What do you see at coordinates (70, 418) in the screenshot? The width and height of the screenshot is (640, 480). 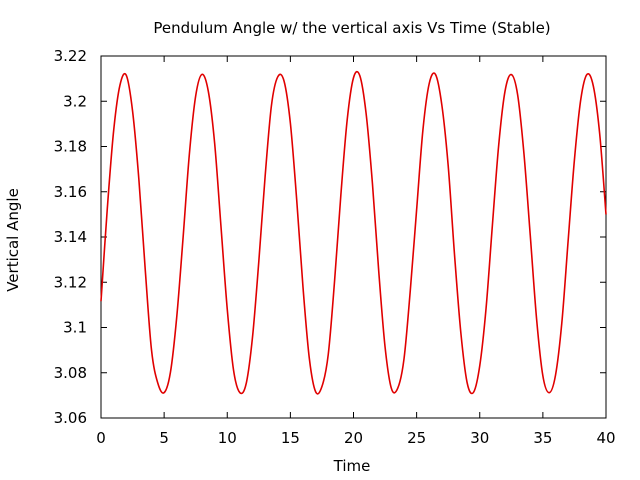 I see `y-tick-label: 3.06` at bounding box center [70, 418].